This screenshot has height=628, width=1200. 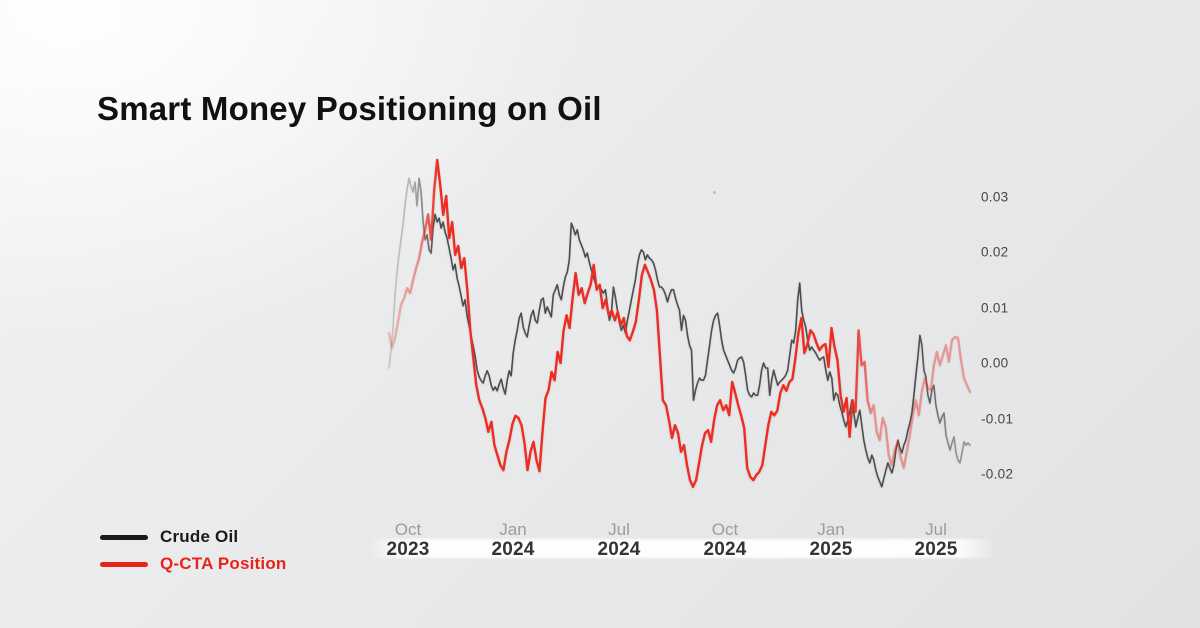 I want to click on x-tick-oct-2024: Oct 2024, so click(x=724, y=540).